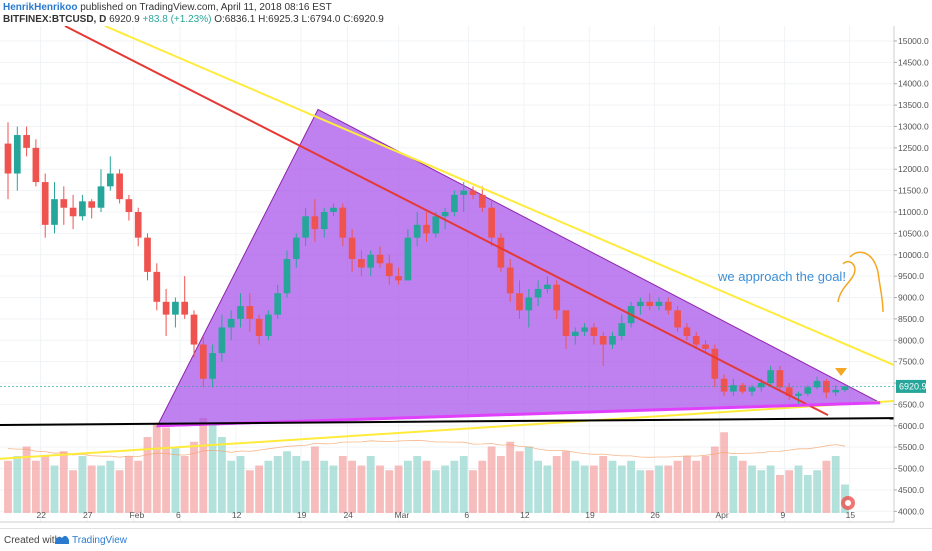 The height and width of the screenshot is (551, 932). I want to click on support-line, so click(447, 421).